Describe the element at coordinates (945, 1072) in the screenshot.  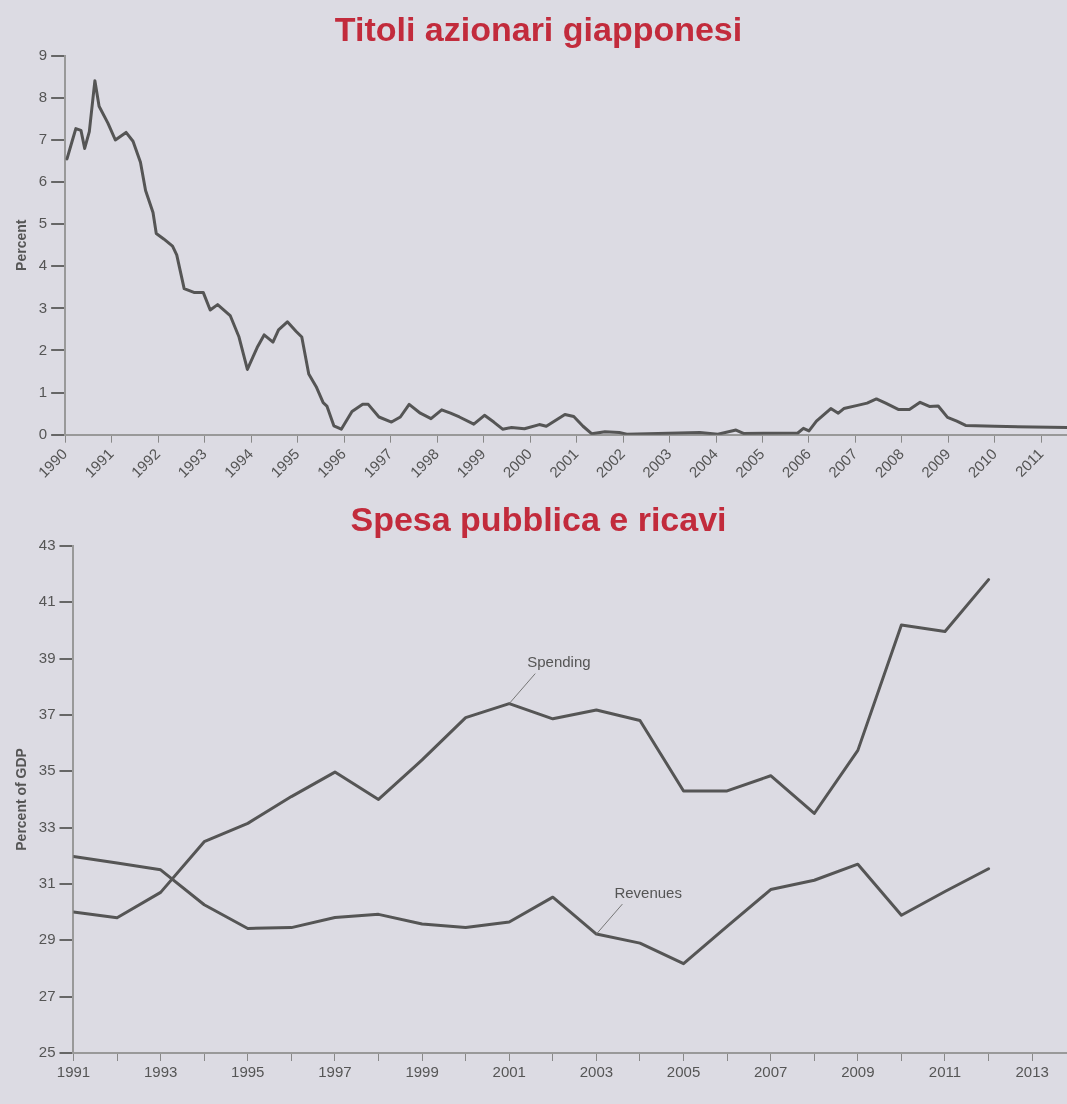
I see `x-tick-label: 2011` at that location.